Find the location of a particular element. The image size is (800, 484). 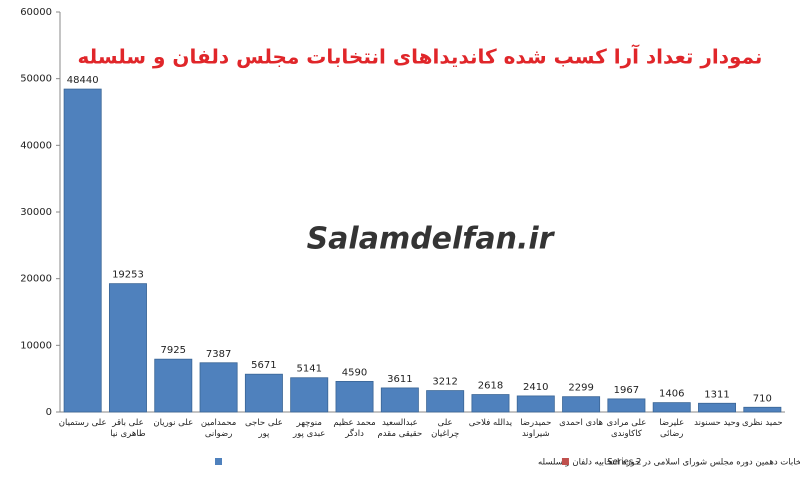

legend-label: Series 2 is located at coordinates (624, 463).